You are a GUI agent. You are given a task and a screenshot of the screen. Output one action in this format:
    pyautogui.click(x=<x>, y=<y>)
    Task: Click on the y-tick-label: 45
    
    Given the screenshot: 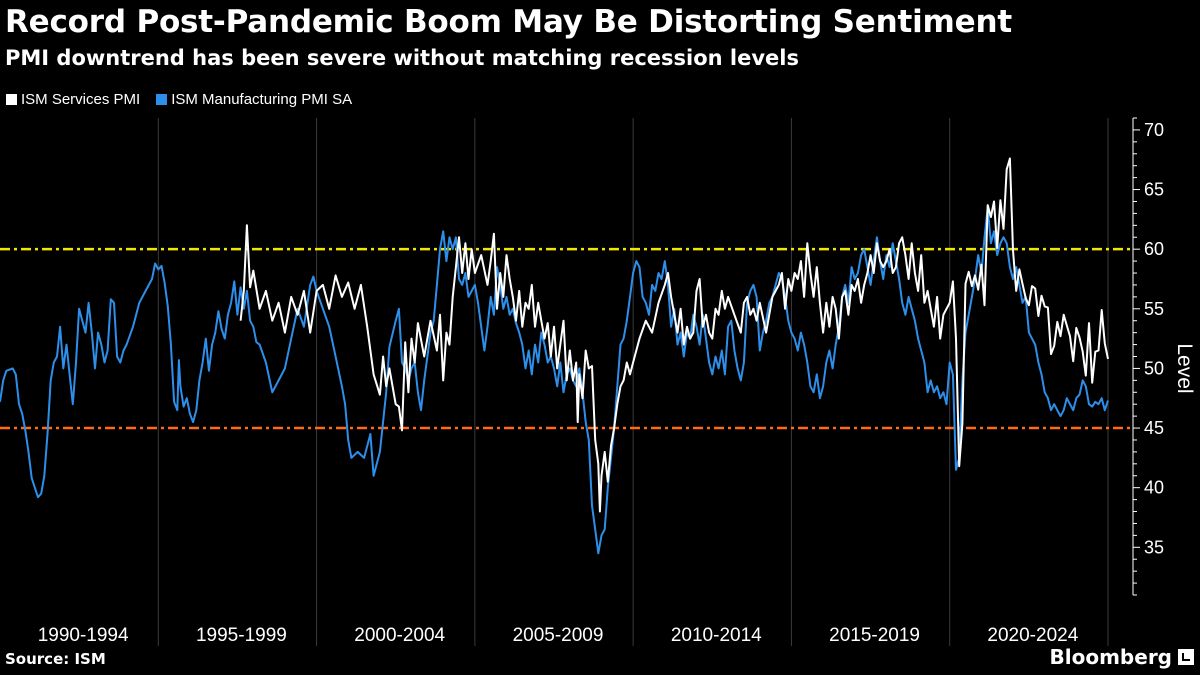 What is the action you would take?
    pyautogui.click(x=1154, y=428)
    